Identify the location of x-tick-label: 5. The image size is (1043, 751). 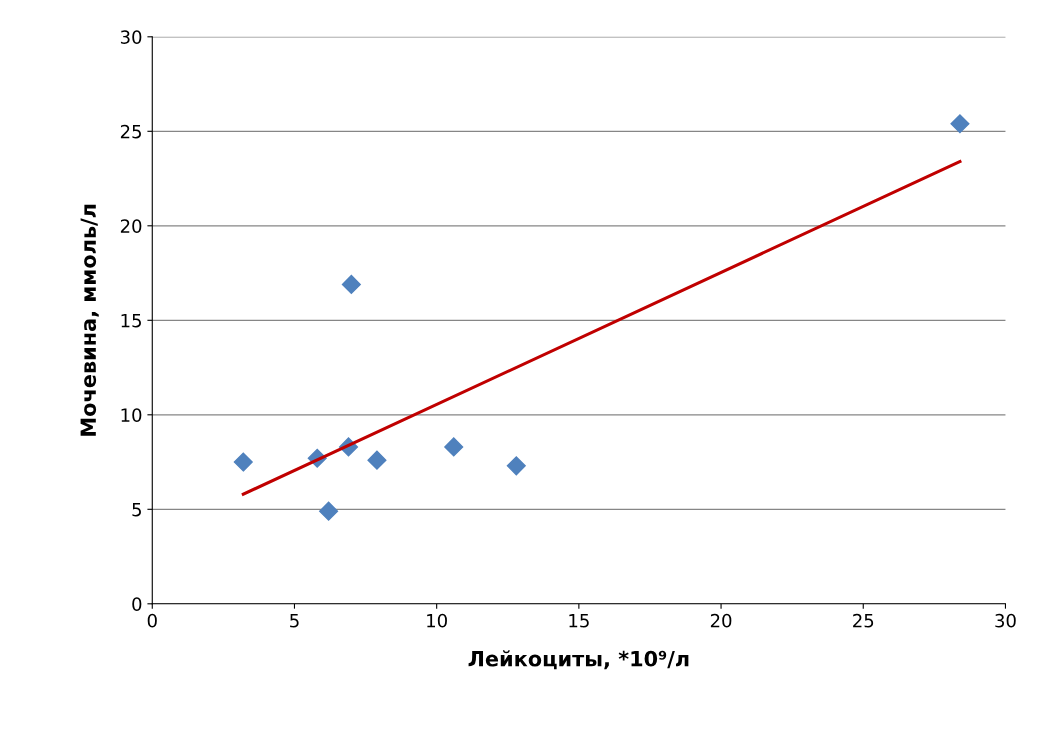
(294, 621).